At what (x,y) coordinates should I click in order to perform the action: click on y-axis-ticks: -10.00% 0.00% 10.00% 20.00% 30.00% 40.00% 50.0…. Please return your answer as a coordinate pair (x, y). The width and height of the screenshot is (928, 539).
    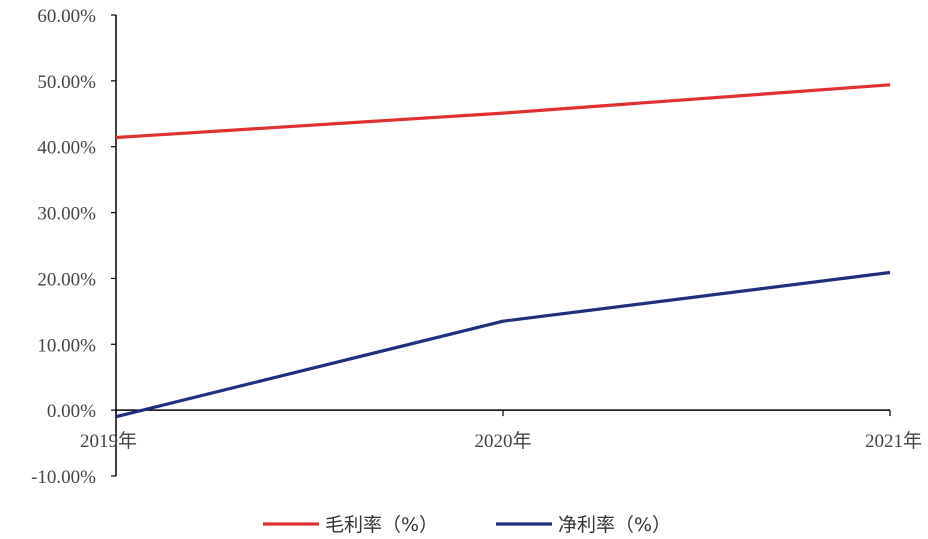
    Looking at the image, I should click on (73, 247).